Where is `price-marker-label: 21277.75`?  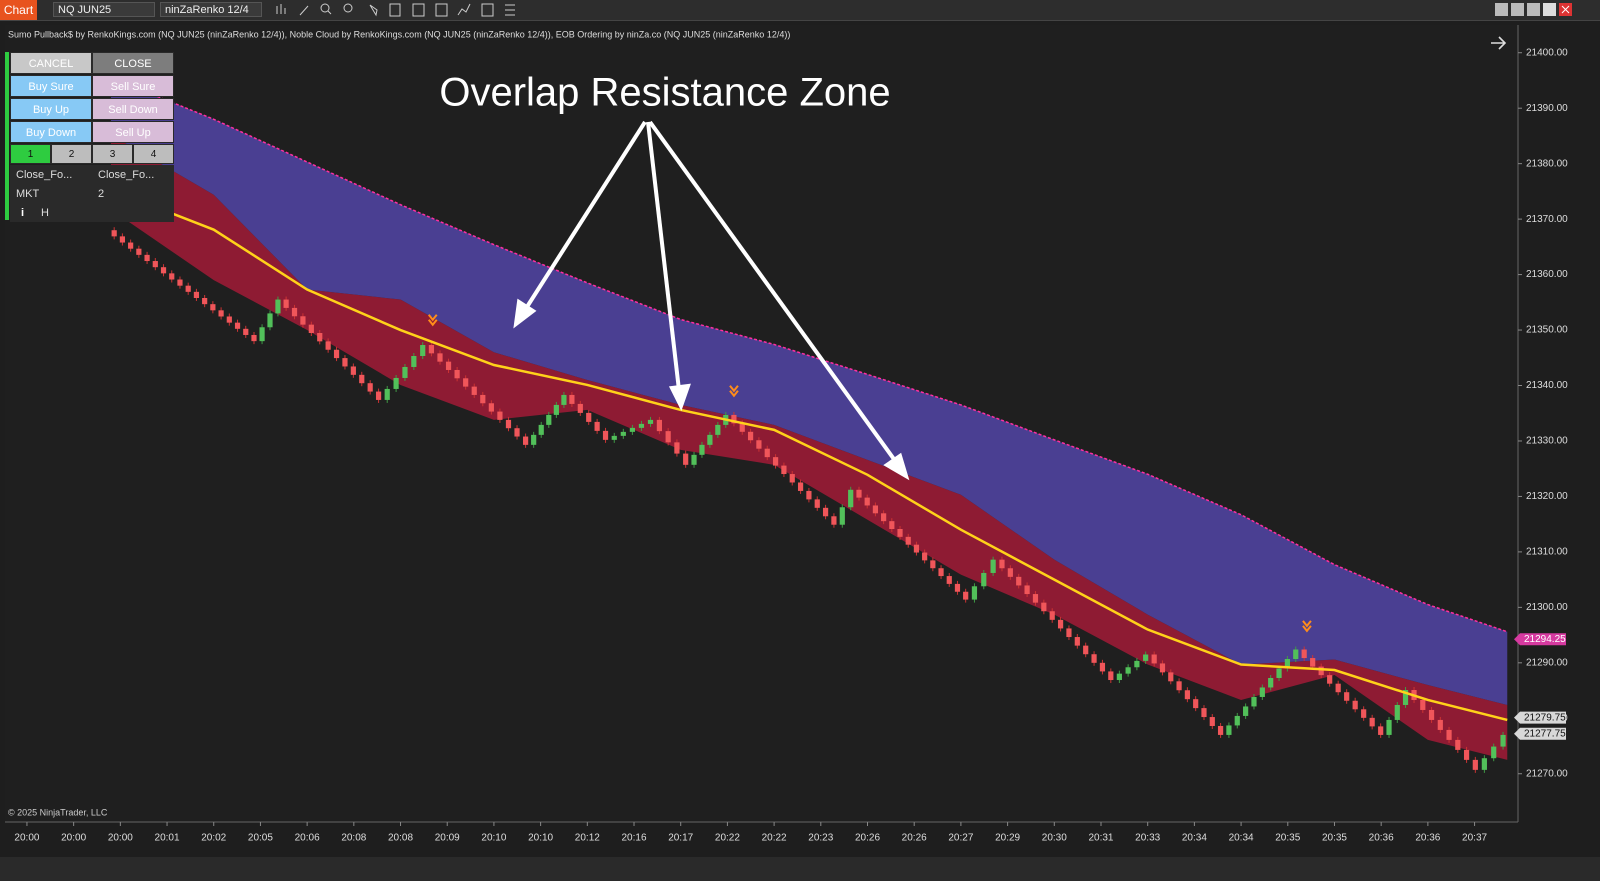 price-marker-label: 21277.75 is located at coordinates (1545, 733).